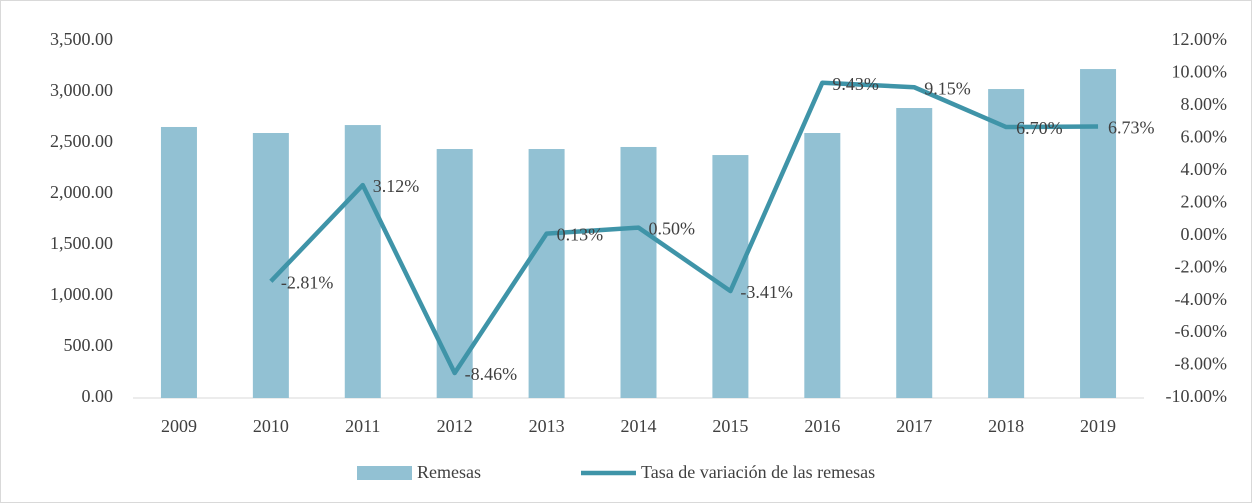 The image size is (1252, 503). I want to click on x-tick-label: 2012, so click(455, 426).